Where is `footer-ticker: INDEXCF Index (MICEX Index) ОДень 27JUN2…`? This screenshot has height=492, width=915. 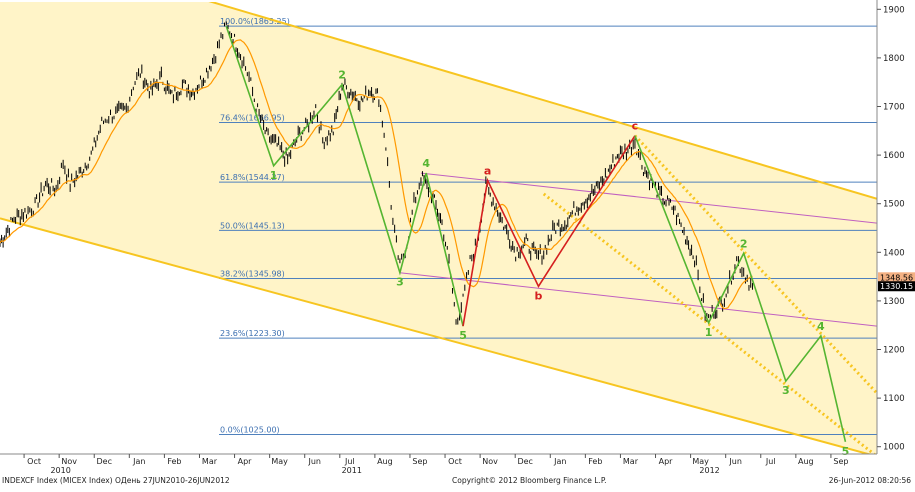
footer-ticker: INDEXCF Index (MICEX Index) ОДень 27JUN2… is located at coordinates (116, 480).